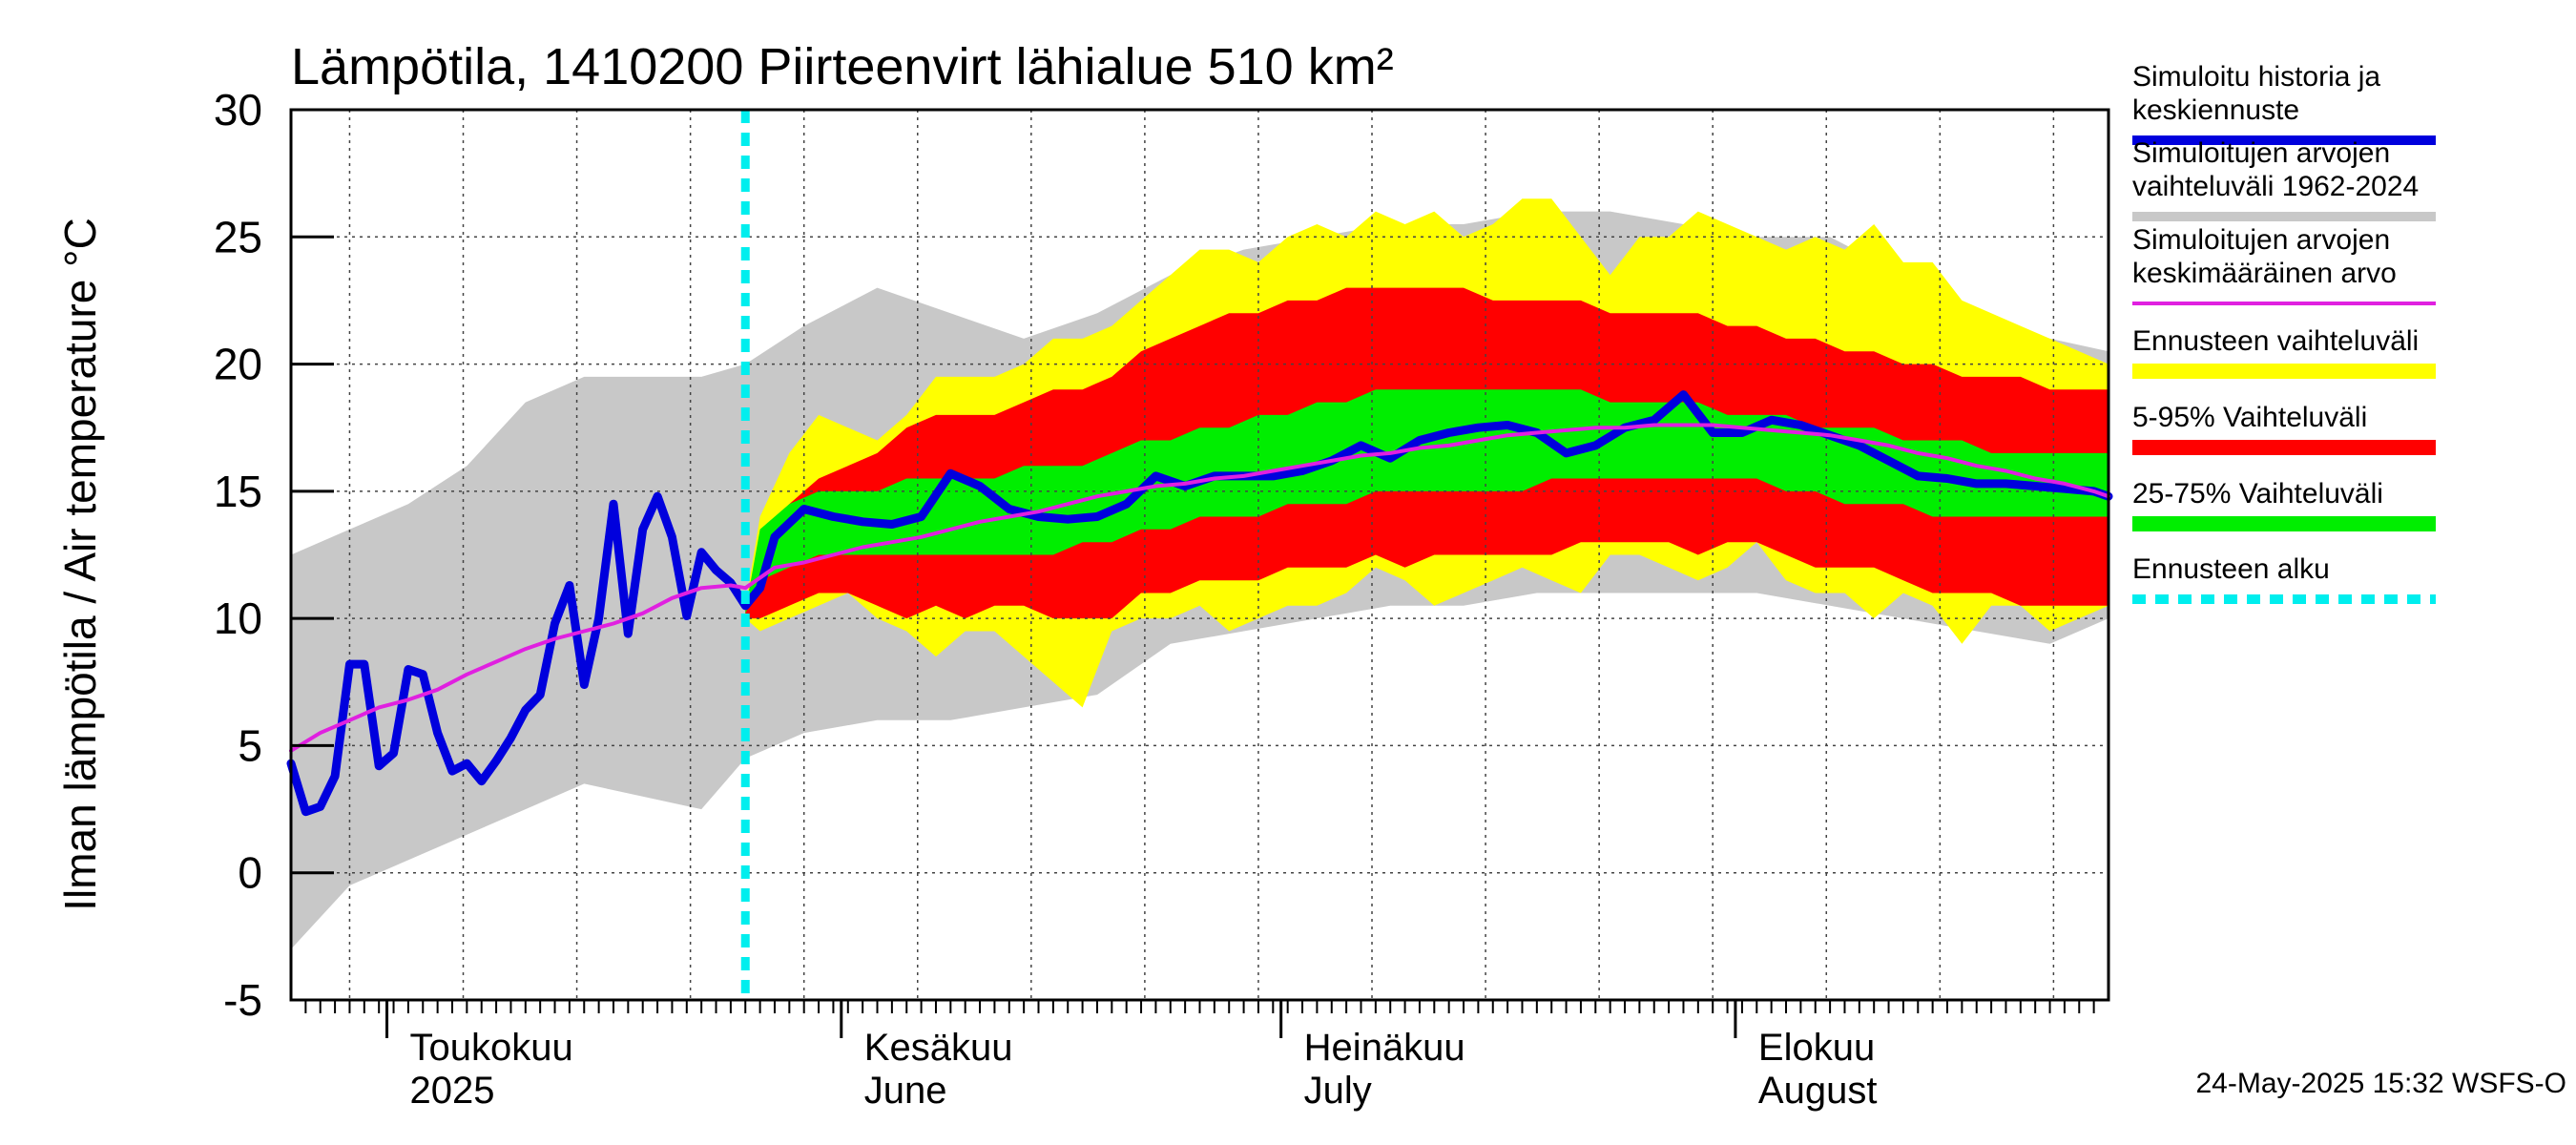  What do you see at coordinates (491, 1048) in the screenshot?
I see `month-label: Toukokuu` at bounding box center [491, 1048].